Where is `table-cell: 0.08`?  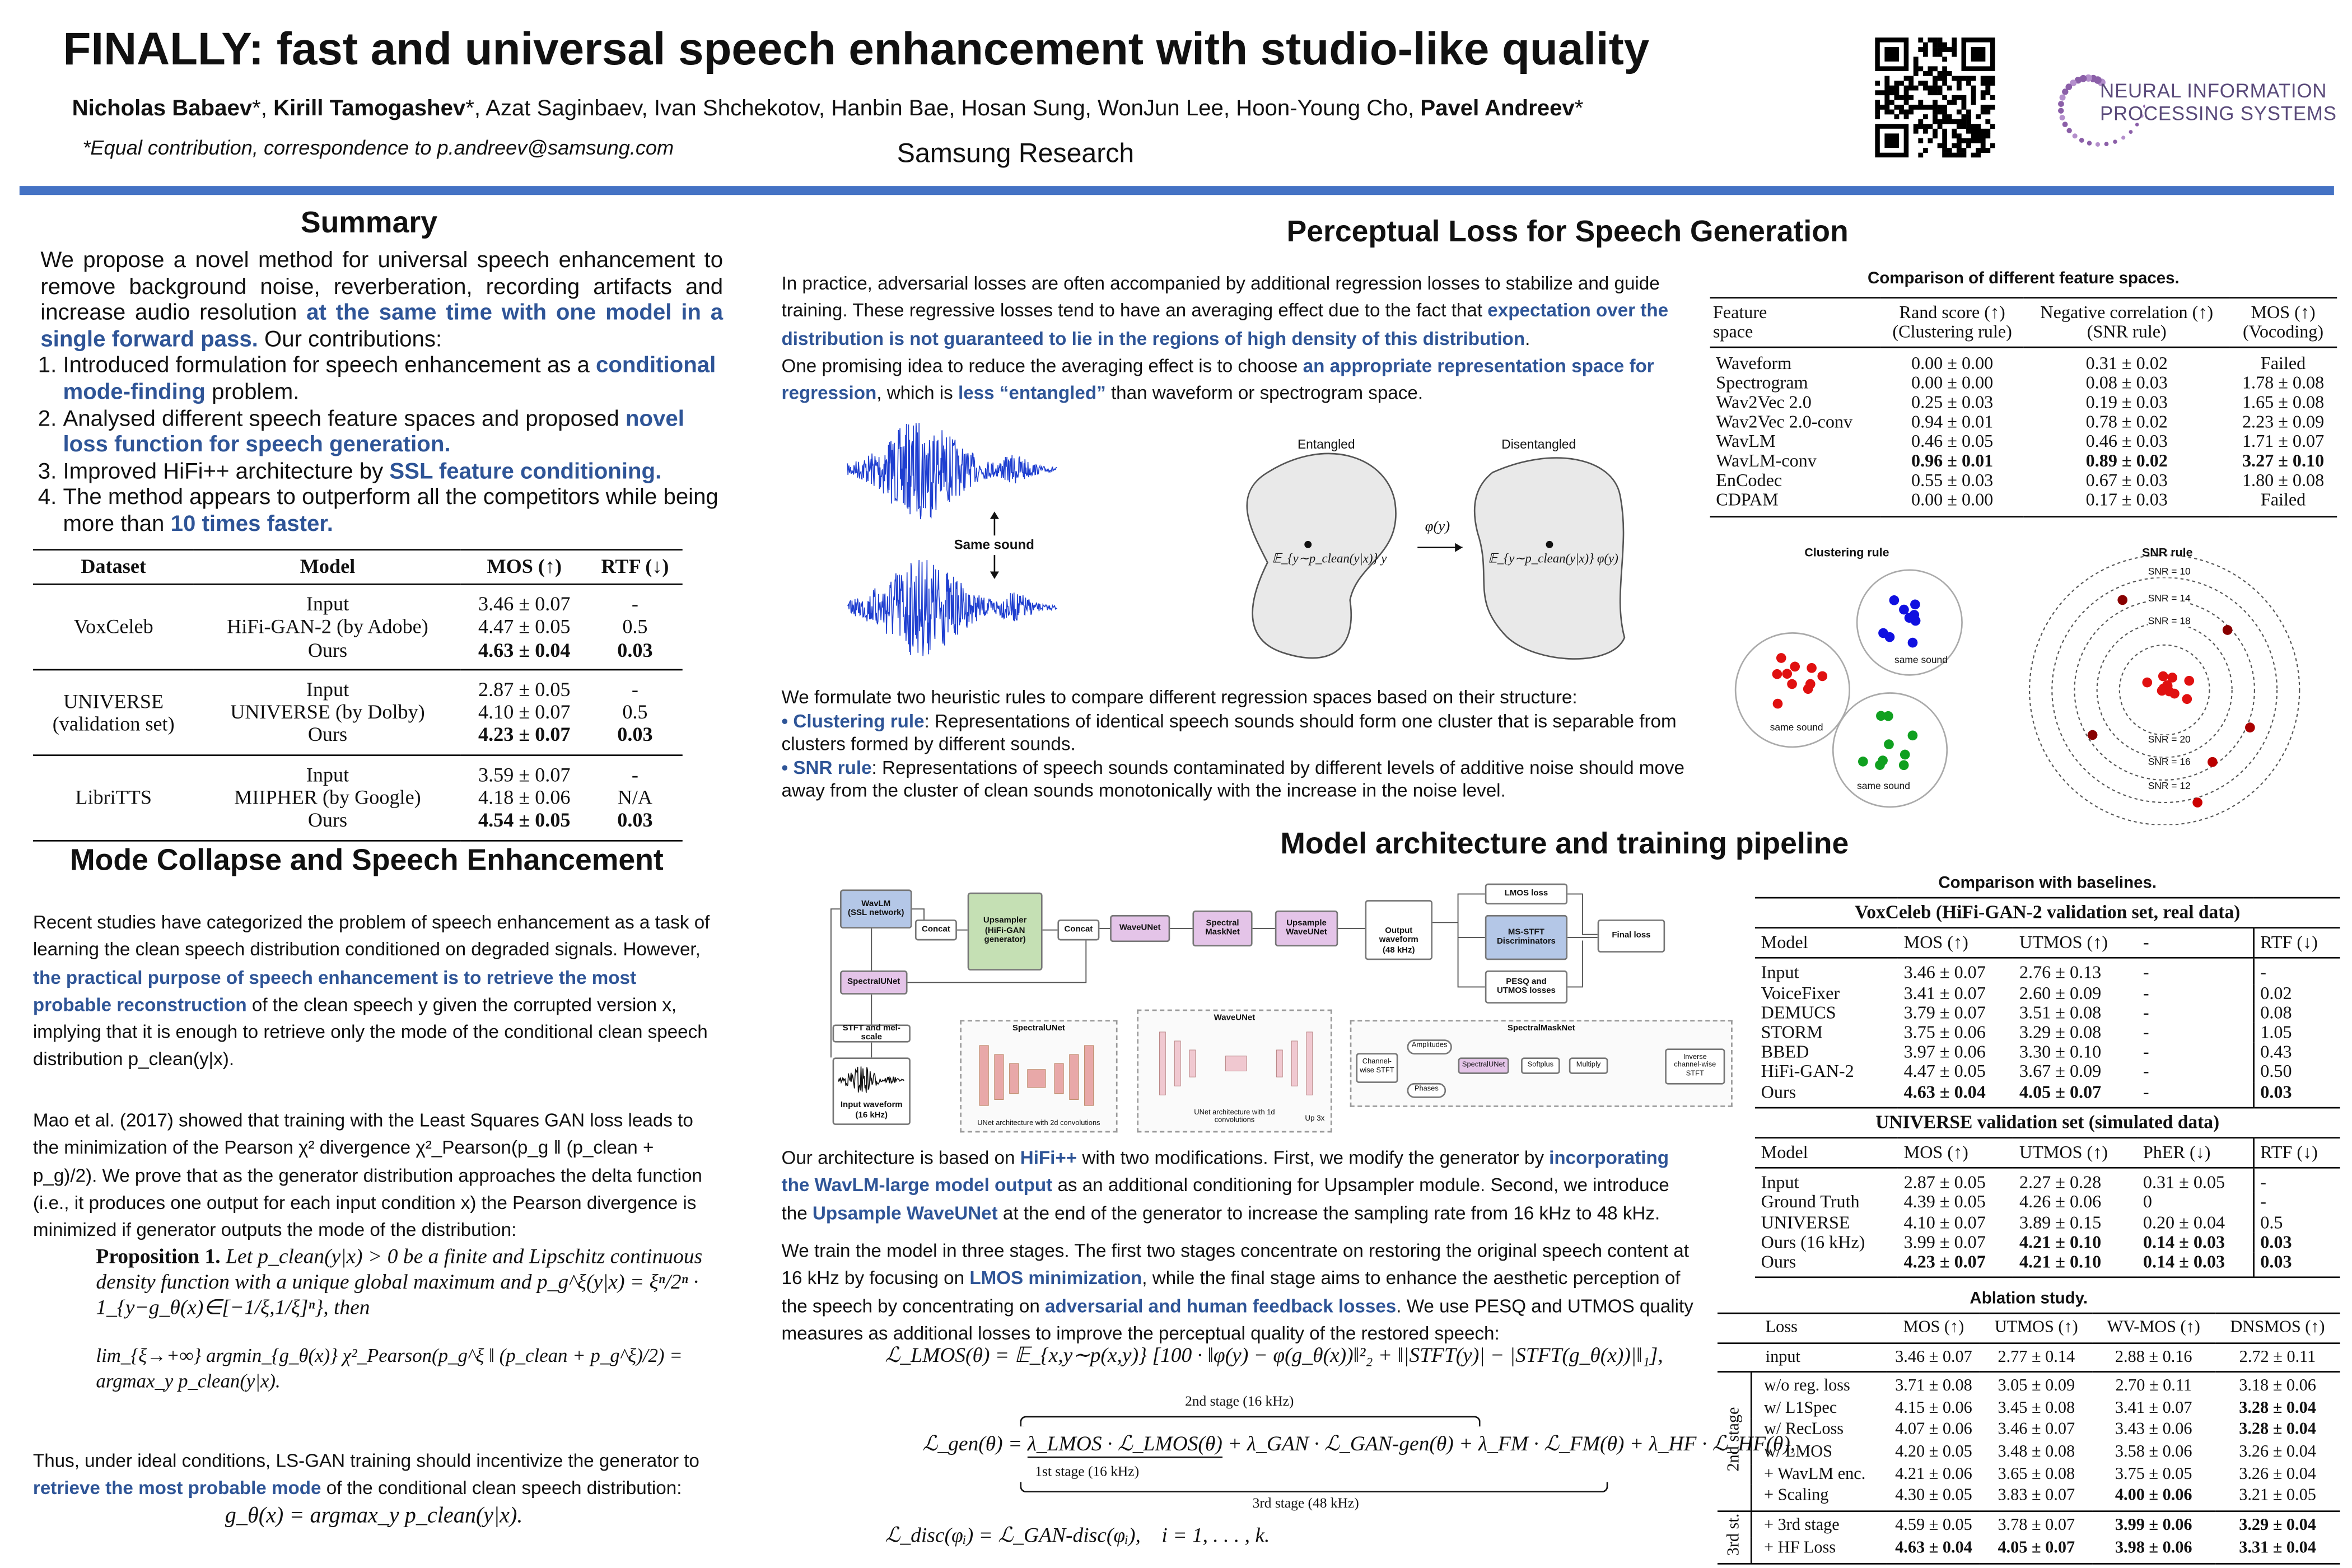
table-cell: 0.08 is located at coordinates (2296, 1013).